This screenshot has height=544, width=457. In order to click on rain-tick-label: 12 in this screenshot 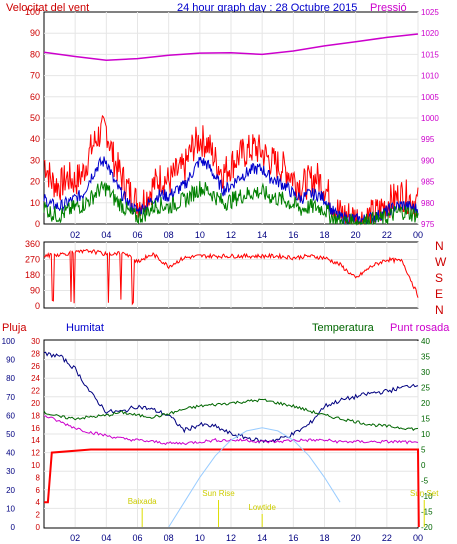, I will do `click(35, 453)`.